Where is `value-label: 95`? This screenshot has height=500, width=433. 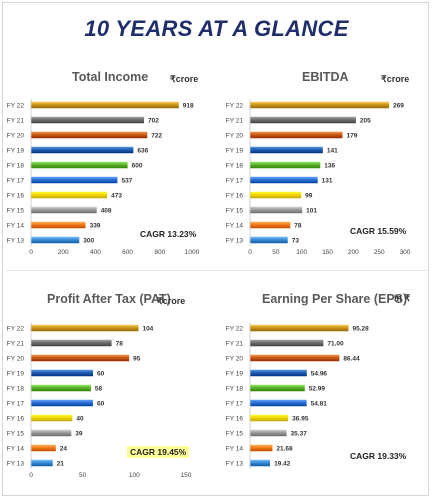
value-label: 95 is located at coordinates (137, 359).